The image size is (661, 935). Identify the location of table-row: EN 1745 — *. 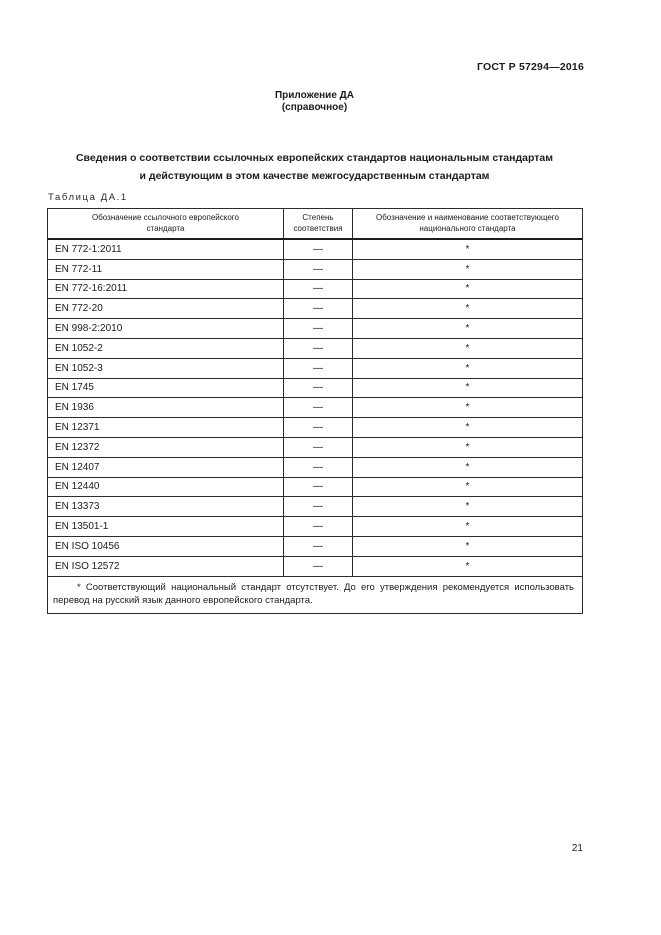
(315, 388).